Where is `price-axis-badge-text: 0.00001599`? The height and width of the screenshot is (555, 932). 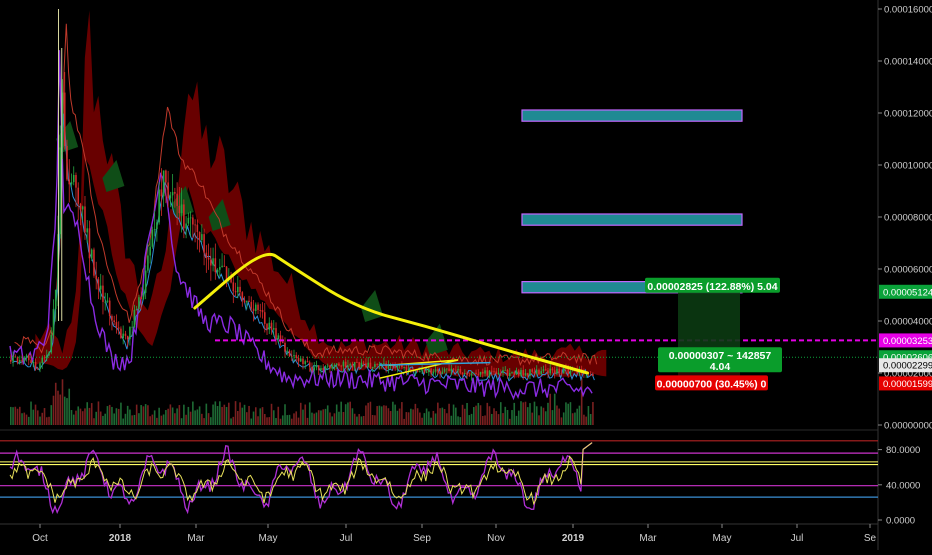 price-axis-badge-text: 0.00001599 is located at coordinates (907, 384).